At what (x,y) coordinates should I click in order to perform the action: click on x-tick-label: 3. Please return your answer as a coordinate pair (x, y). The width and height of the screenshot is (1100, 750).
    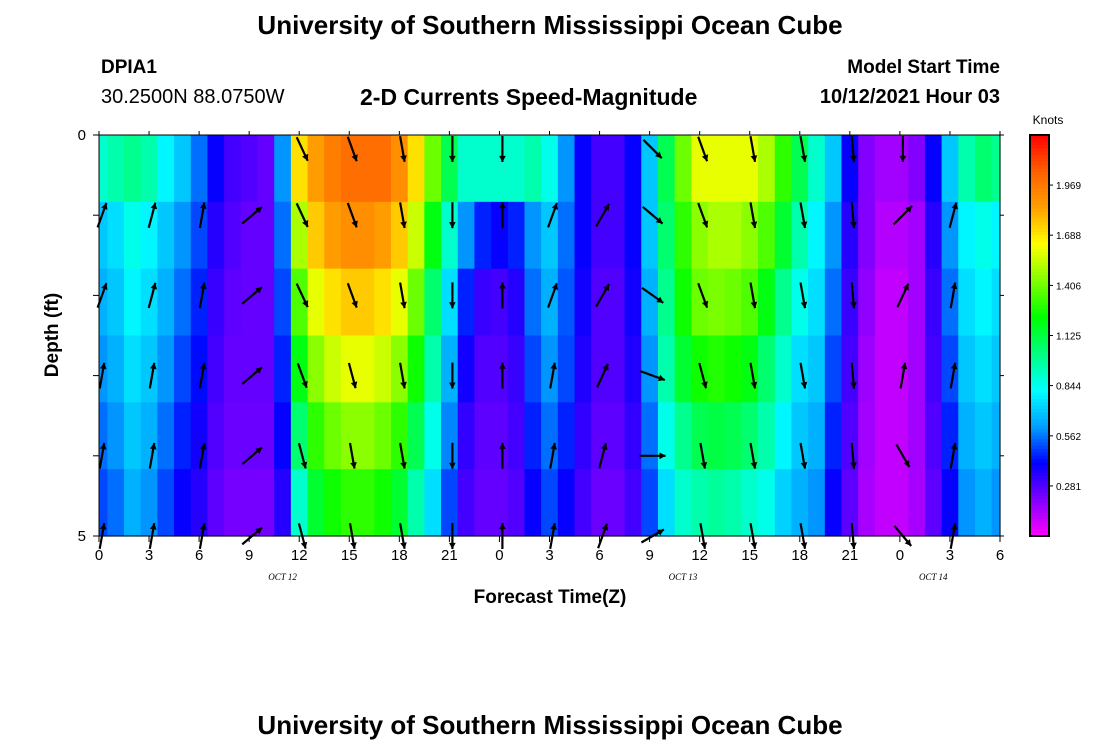
    Looking at the image, I should click on (549, 555).